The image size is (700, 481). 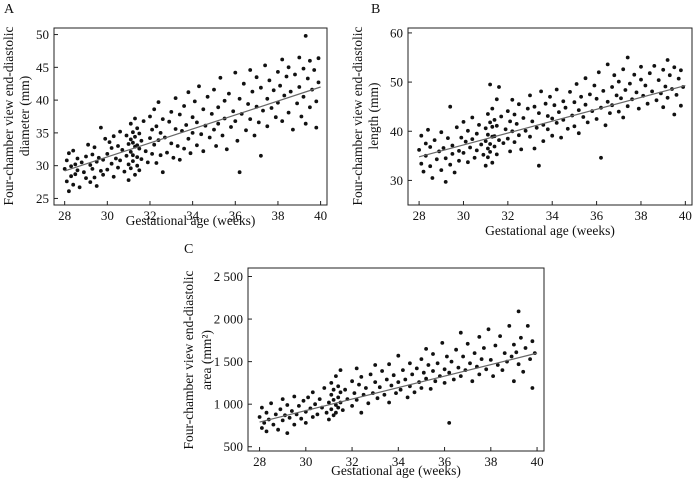 What do you see at coordinates (228, 319) in the screenshot?
I see `y-tick-label-c-3: 2 000` at bounding box center [228, 319].